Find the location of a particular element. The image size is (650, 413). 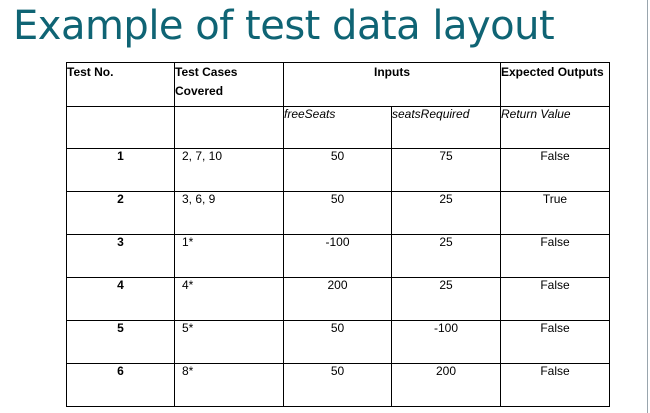

header-test-no: Test No. is located at coordinates (120, 84).